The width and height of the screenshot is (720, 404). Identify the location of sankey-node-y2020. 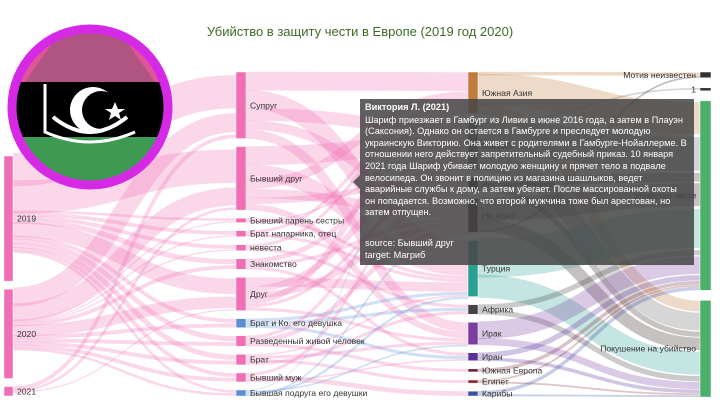
(8, 333).